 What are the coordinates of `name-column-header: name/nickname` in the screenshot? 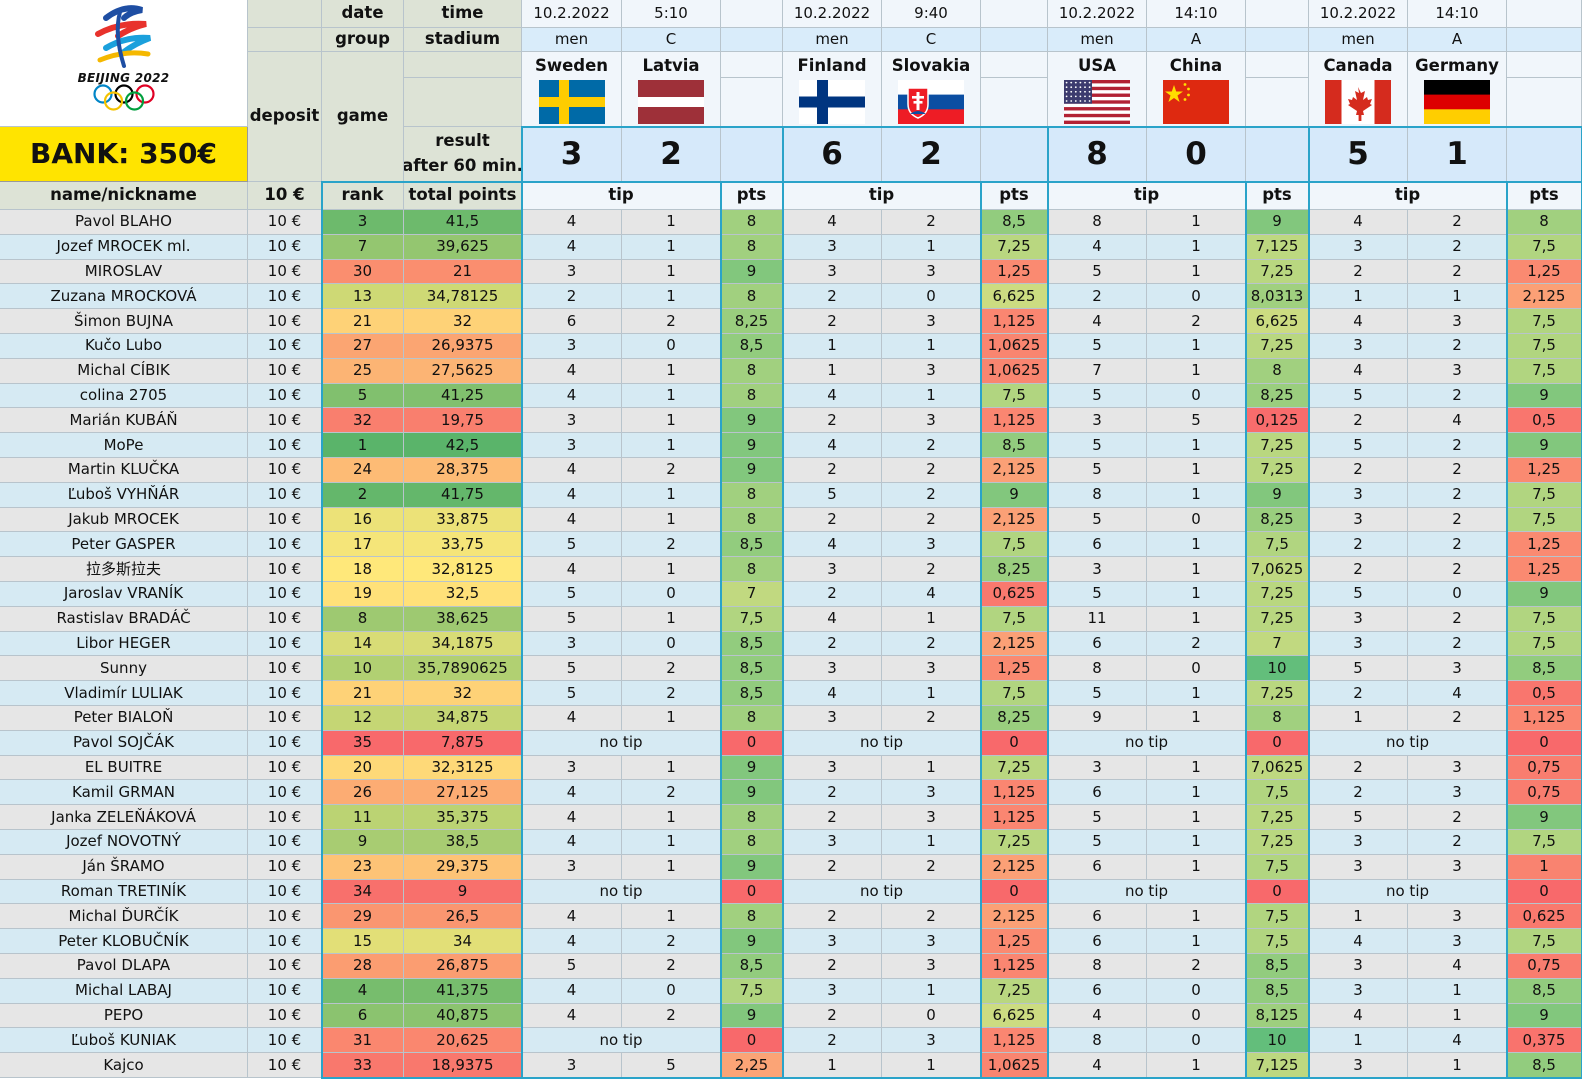 It's located at (124, 196).